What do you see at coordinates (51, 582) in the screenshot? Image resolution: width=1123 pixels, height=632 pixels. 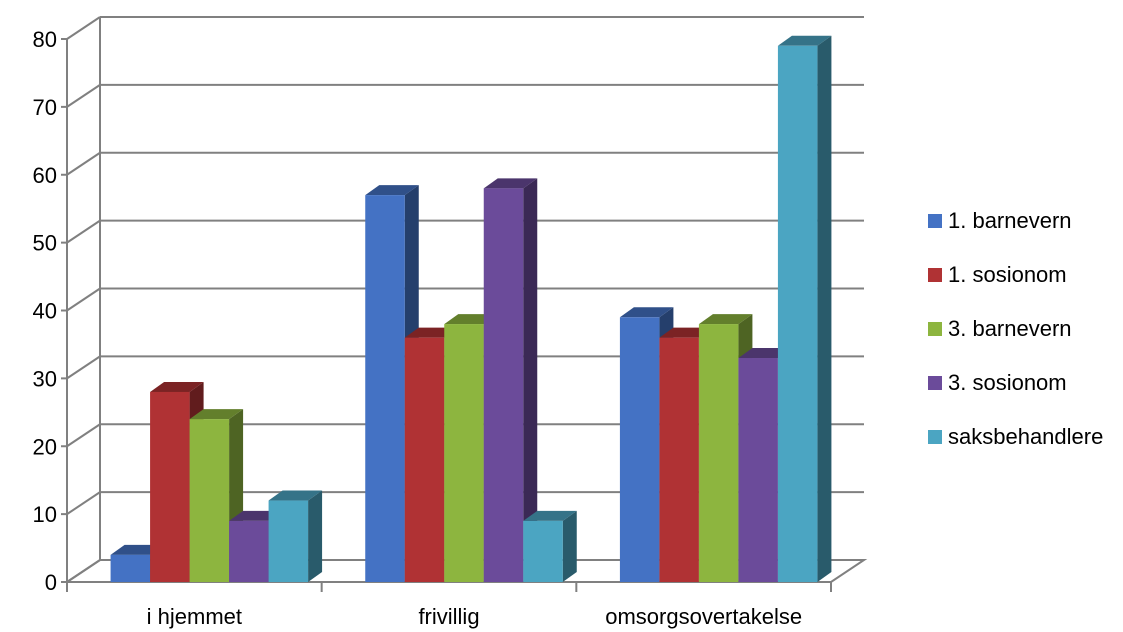 I see `y-tick-label: 0` at bounding box center [51, 582].